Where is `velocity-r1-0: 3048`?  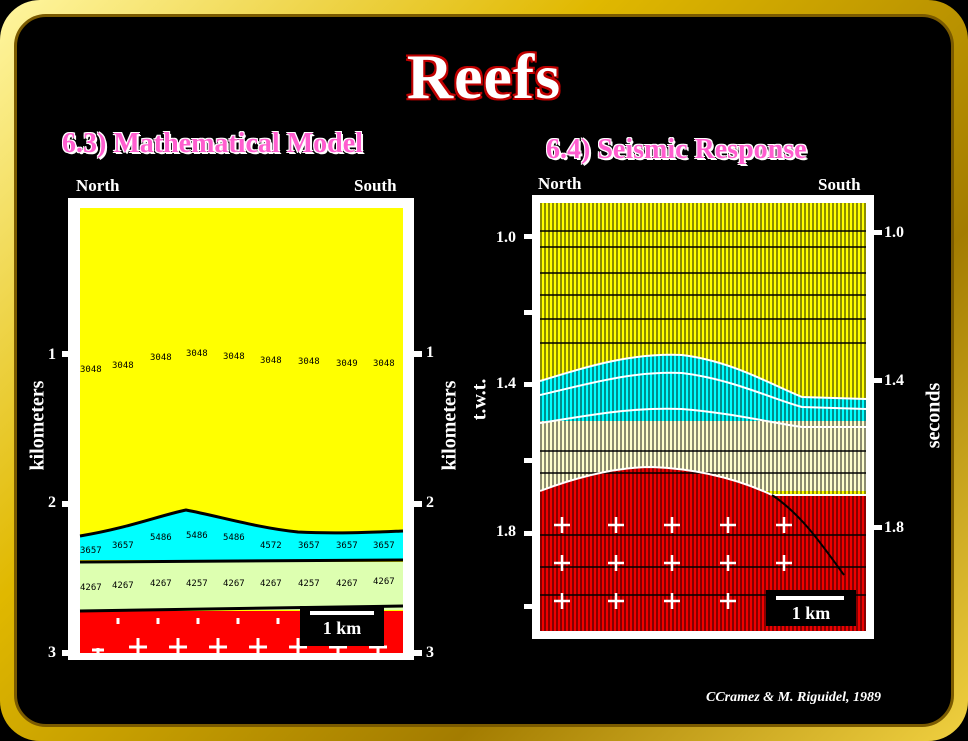 velocity-r1-0: 3048 is located at coordinates (91, 370).